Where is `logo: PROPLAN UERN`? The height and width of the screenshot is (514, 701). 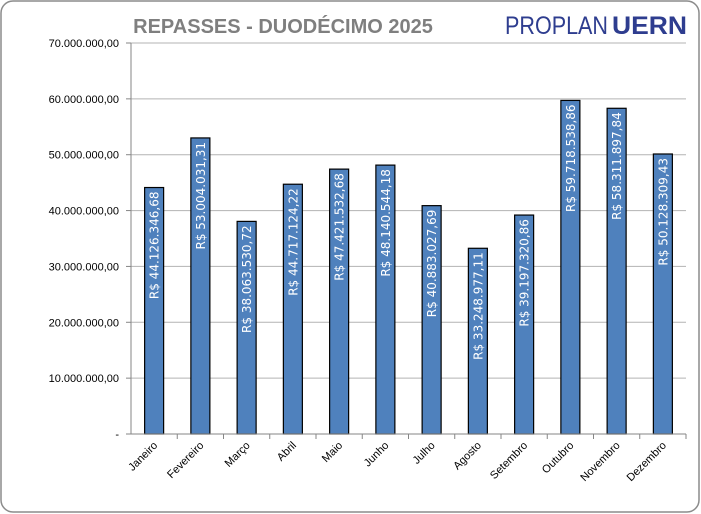
logo: PROPLAN UERN is located at coordinates (596, 26).